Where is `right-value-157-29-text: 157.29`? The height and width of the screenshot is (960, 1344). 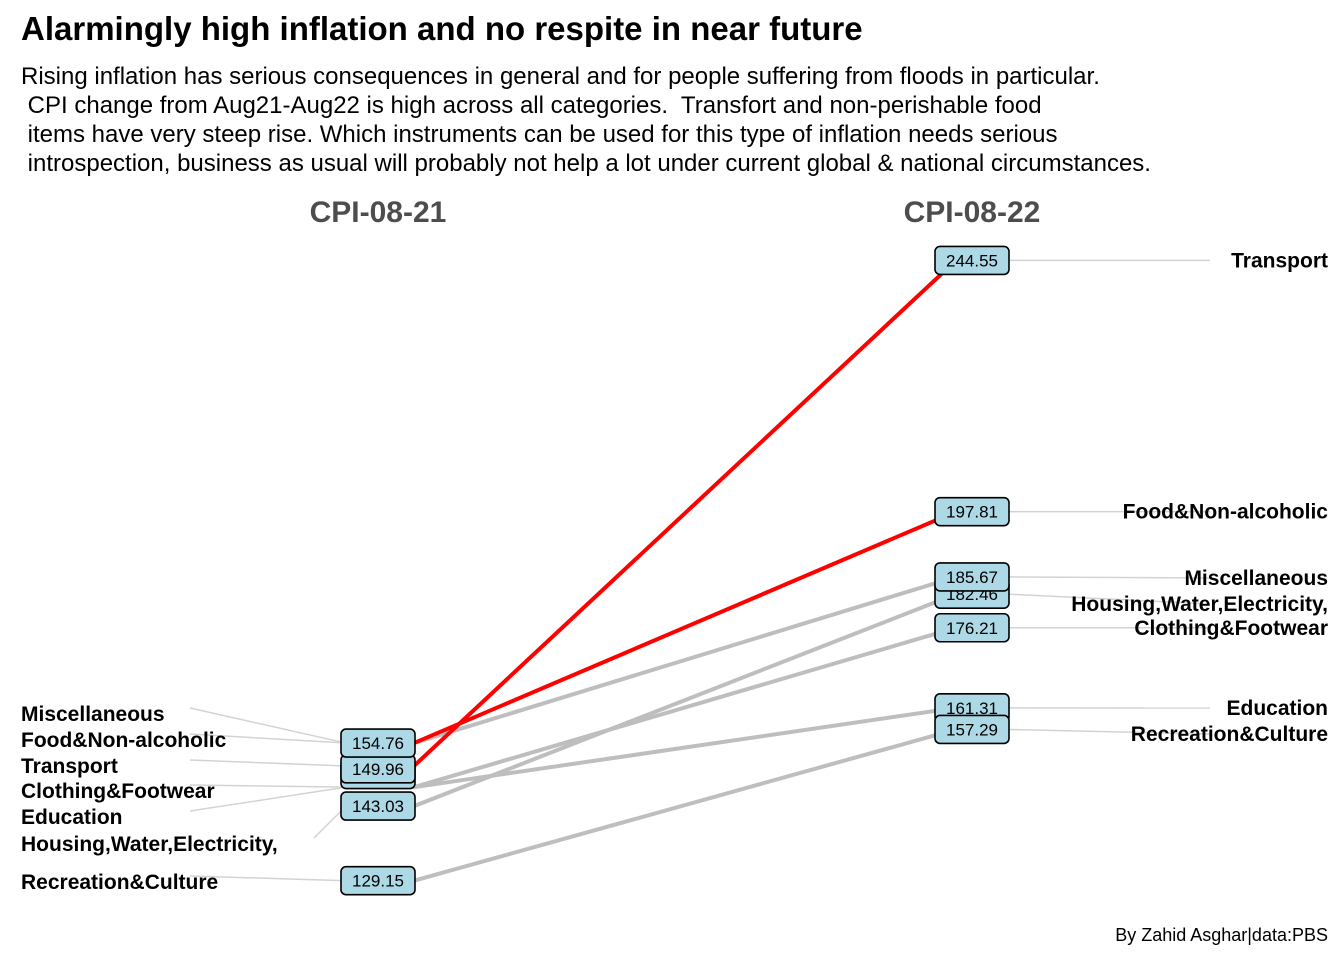 right-value-157-29-text: 157.29 is located at coordinates (972, 729).